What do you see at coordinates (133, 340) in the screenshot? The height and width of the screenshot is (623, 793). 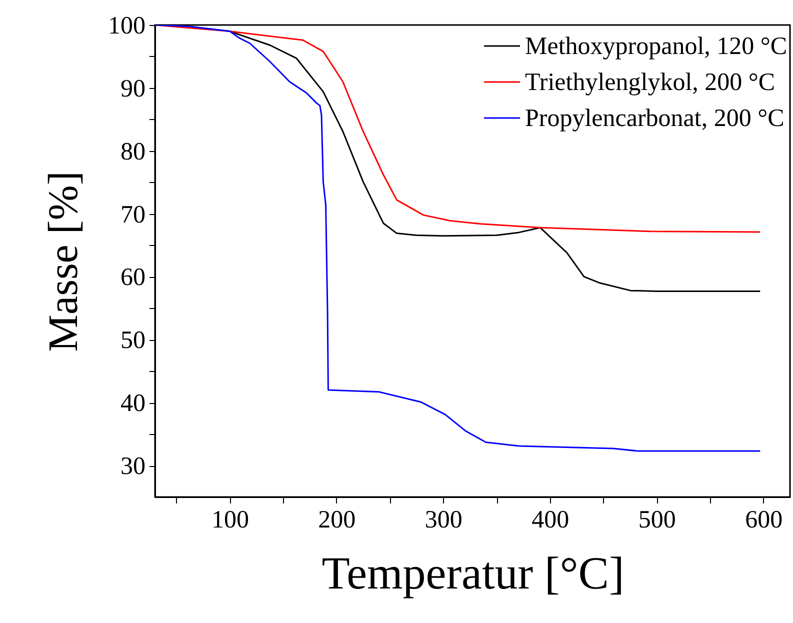 I see `y-tick-label: 50` at bounding box center [133, 340].